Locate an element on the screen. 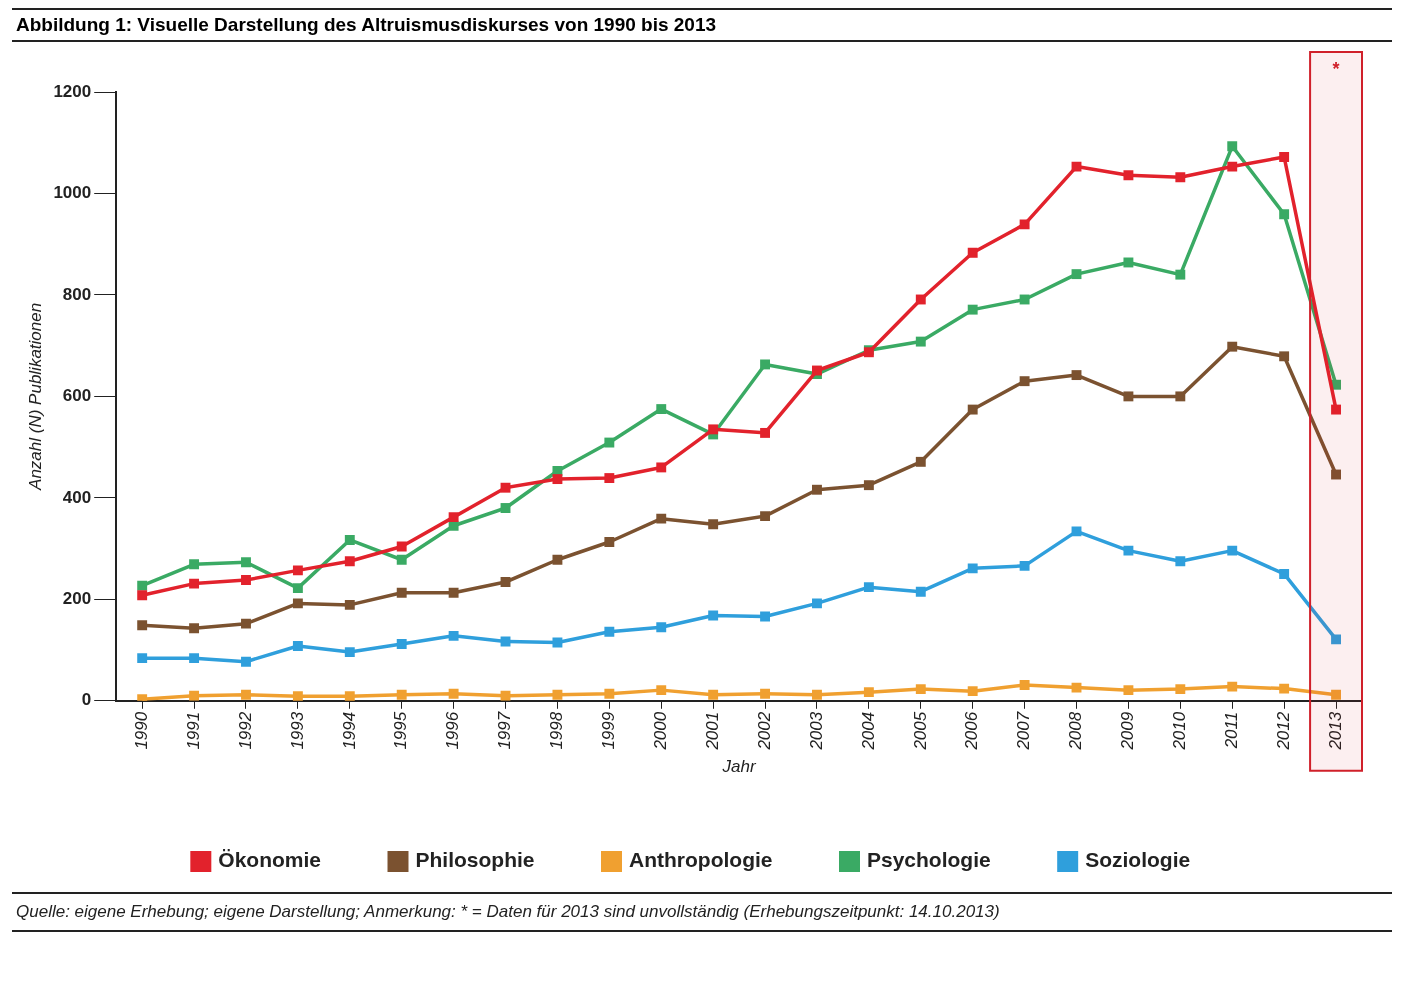  x-tick-label: 1998 is located at coordinates (557, 730).